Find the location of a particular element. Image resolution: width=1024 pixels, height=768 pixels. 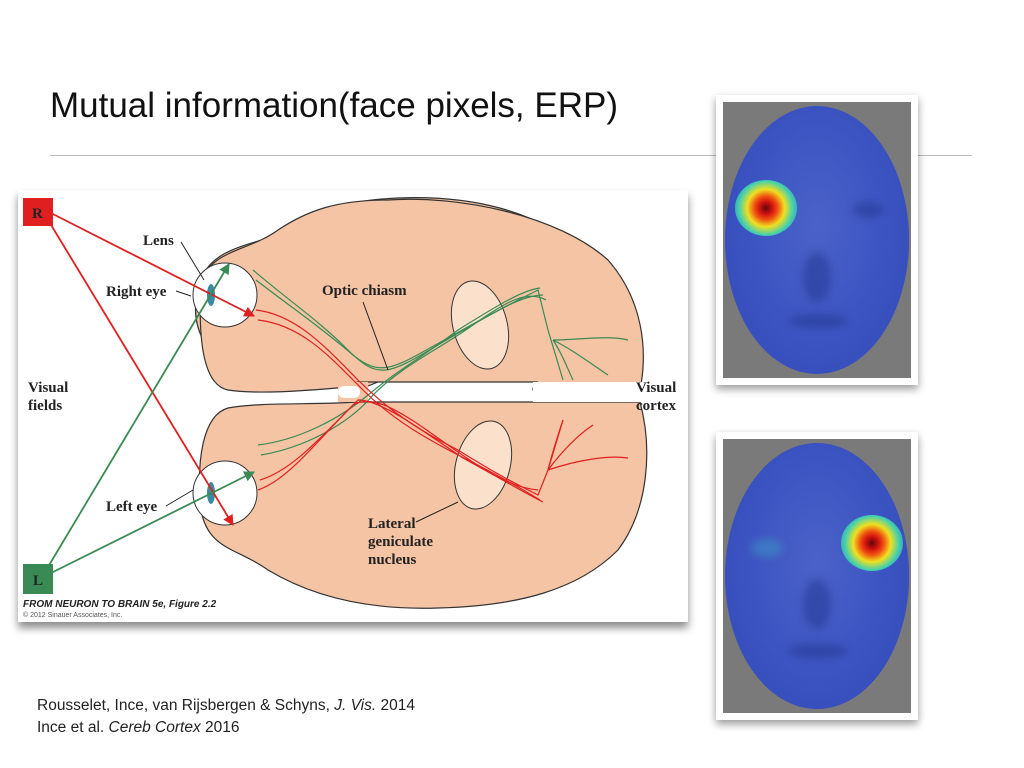

r-field-box is located at coordinates (38, 212).